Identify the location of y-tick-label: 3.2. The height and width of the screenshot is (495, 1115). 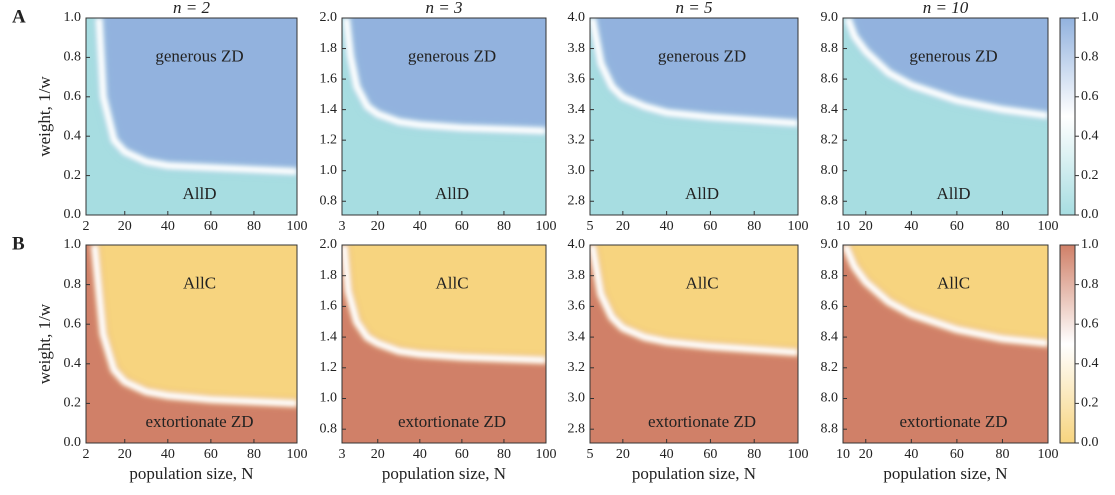
(577, 139).